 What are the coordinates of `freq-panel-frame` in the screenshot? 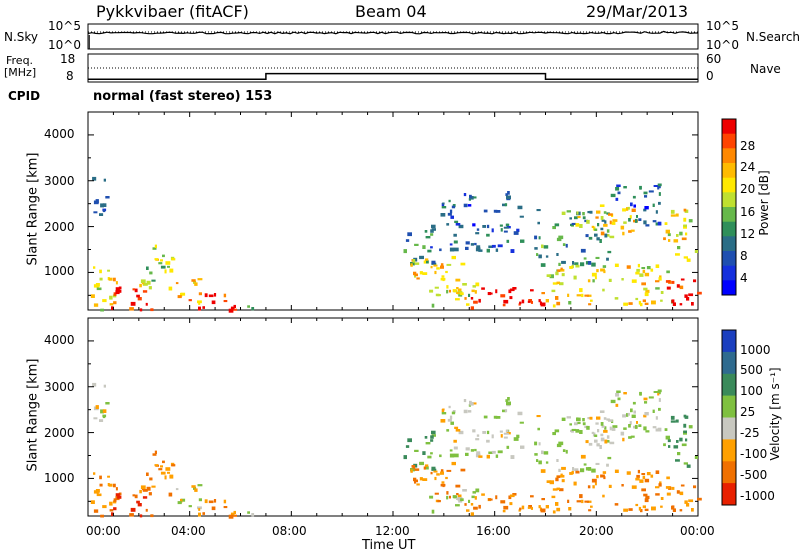 It's located at (393, 68).